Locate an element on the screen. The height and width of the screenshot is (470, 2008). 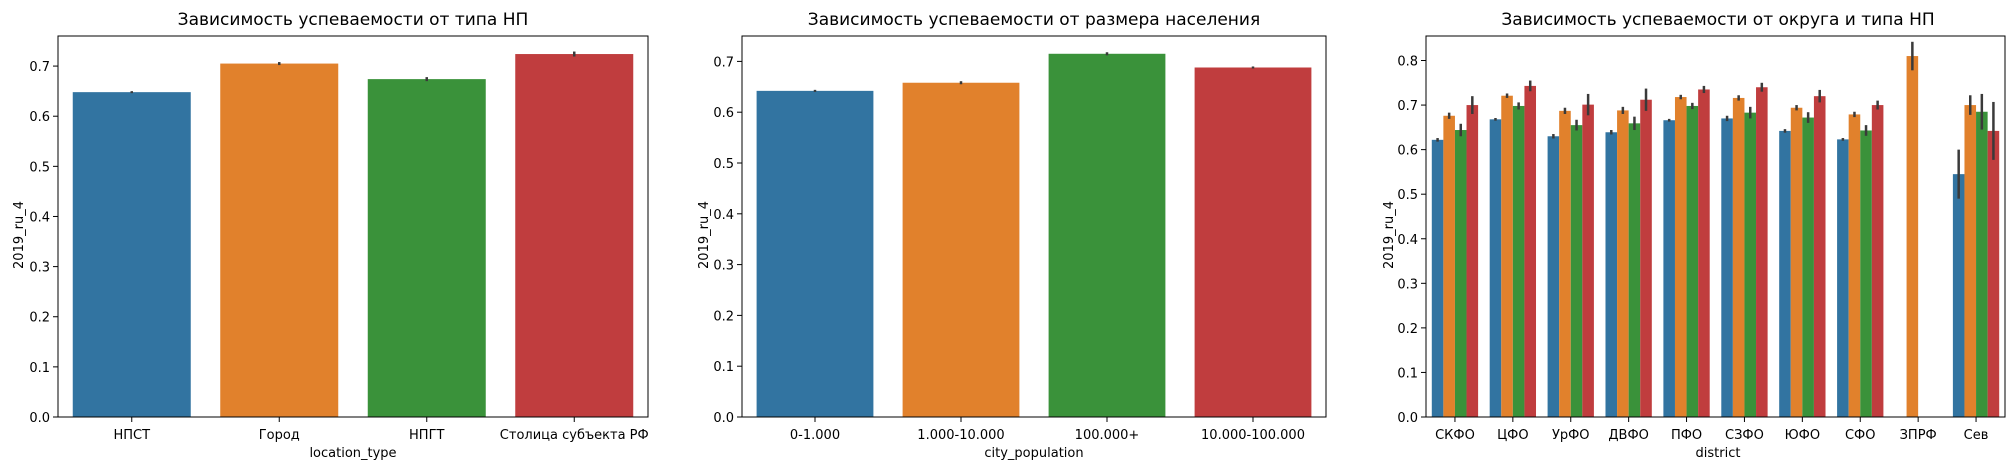
x-tick-label: 10.000-100.000 is located at coordinates (1253, 435).